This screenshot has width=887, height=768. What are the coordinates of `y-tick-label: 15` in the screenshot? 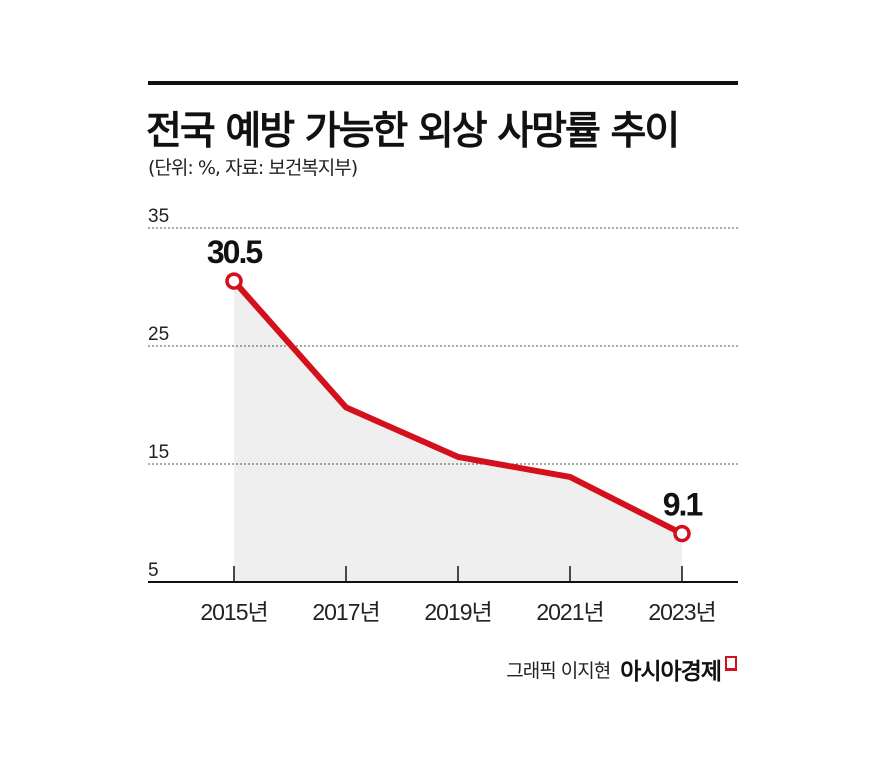 It's located at (158, 452).